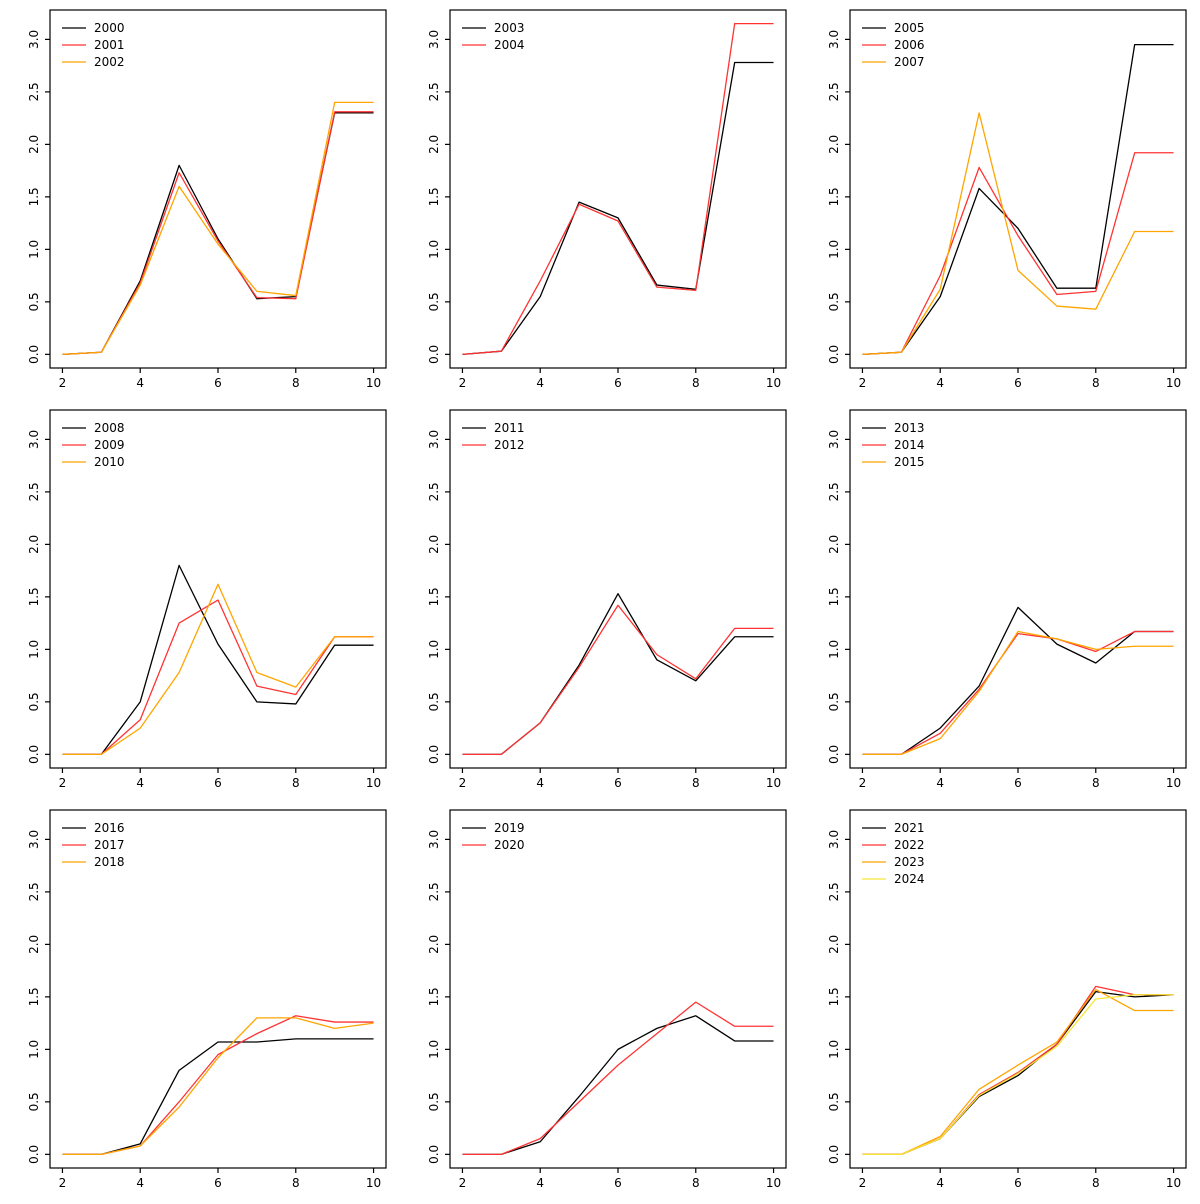  Describe the element at coordinates (109, 428) in the screenshot. I see `legend-label-2008: 2008` at that location.